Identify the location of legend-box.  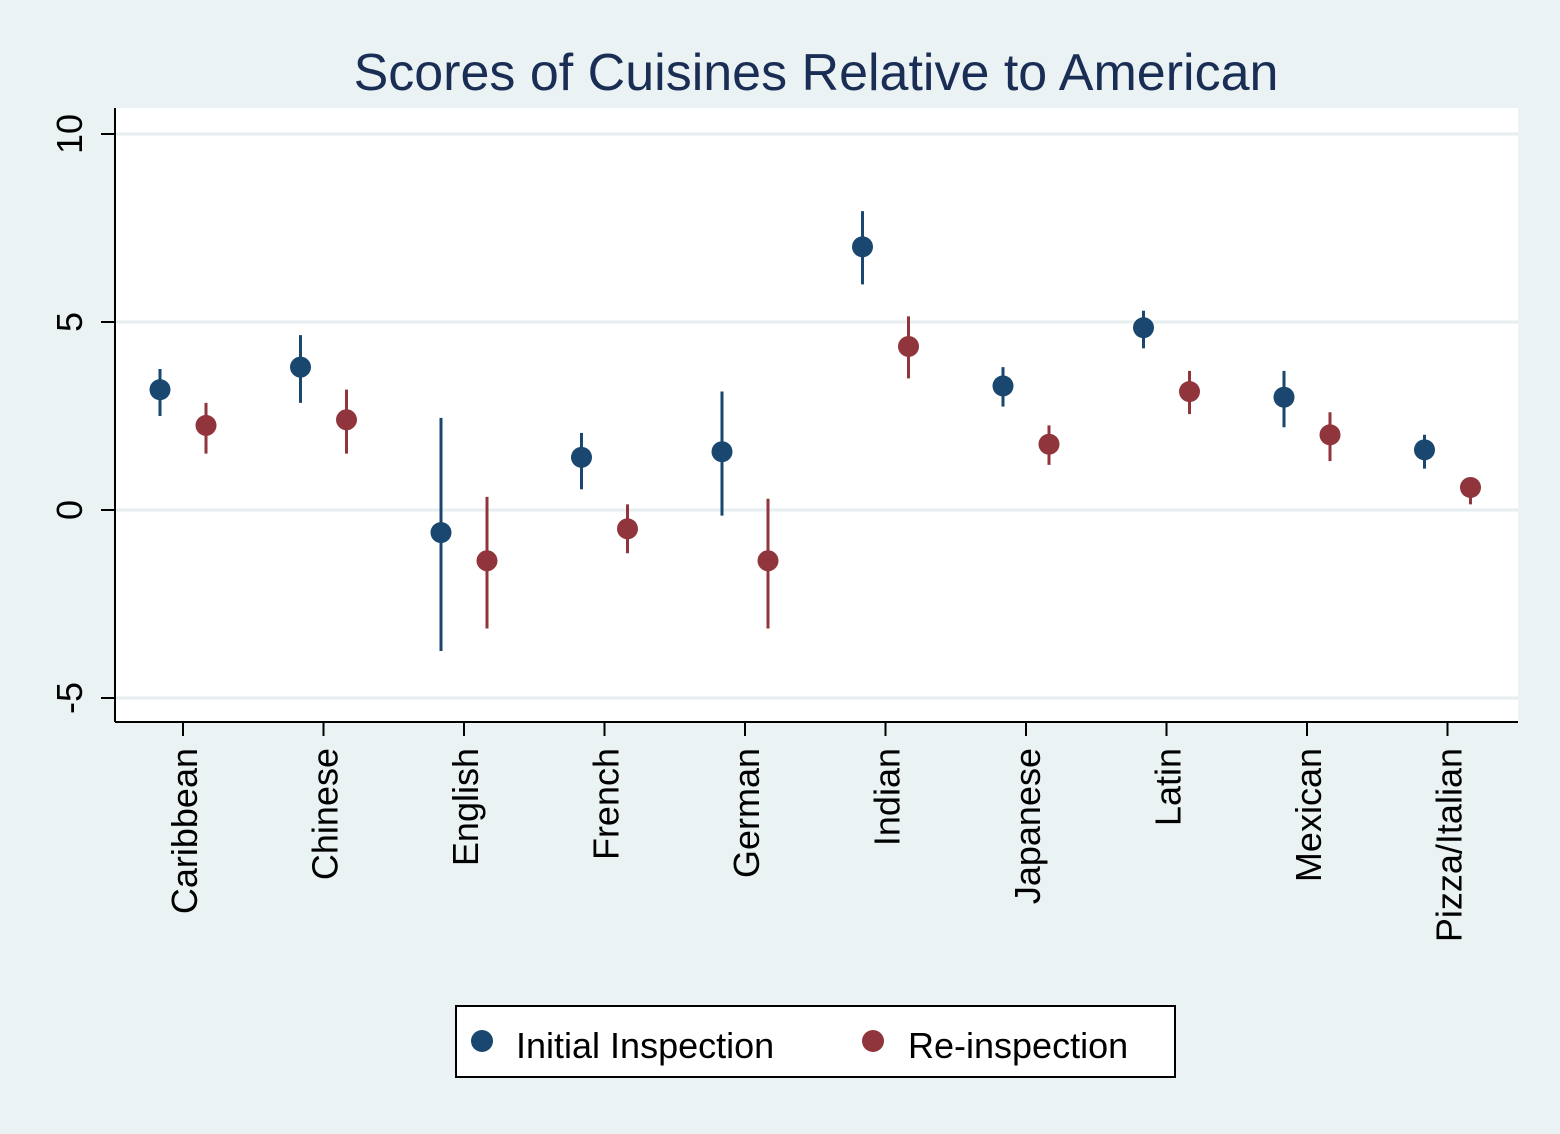
(815, 1041).